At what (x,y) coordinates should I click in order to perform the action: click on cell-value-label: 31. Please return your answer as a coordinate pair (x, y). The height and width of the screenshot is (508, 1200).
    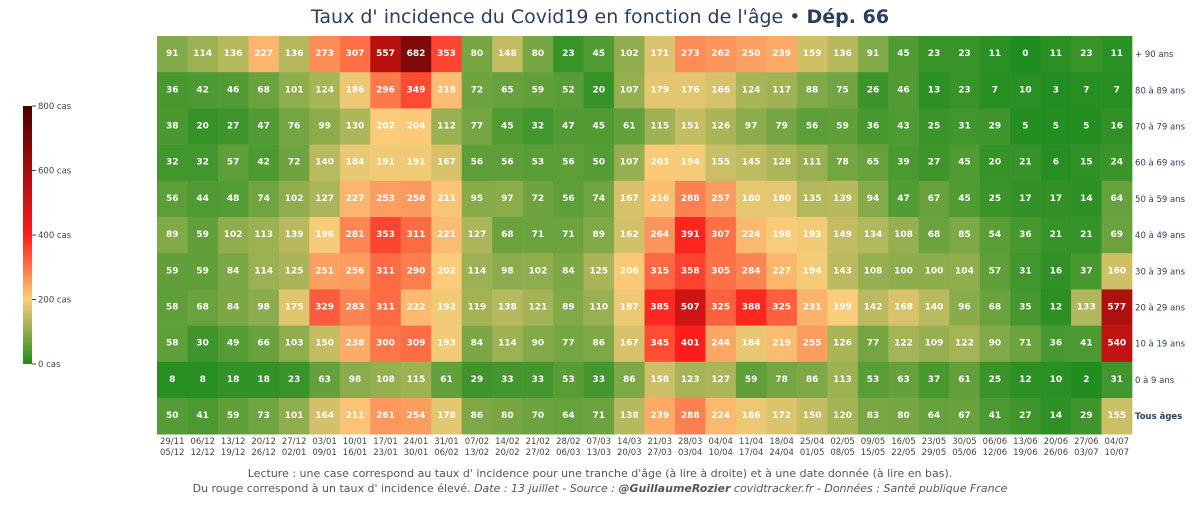
    Looking at the image, I should click on (1117, 380).